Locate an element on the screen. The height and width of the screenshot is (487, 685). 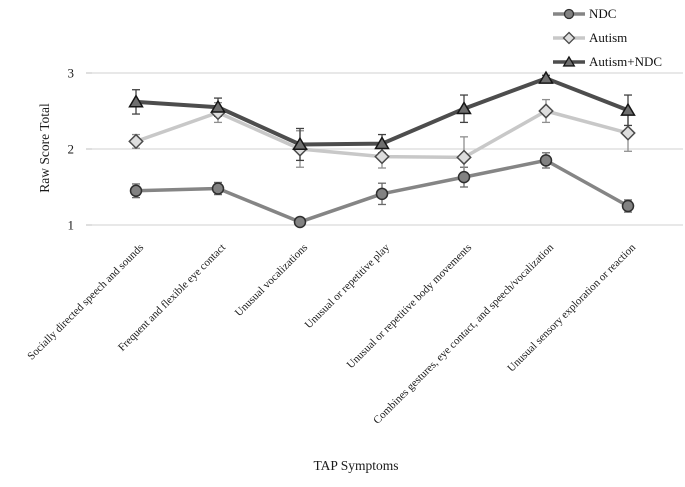
svg-text: Unusual or repetitive play is located at coordinates (348, 286).